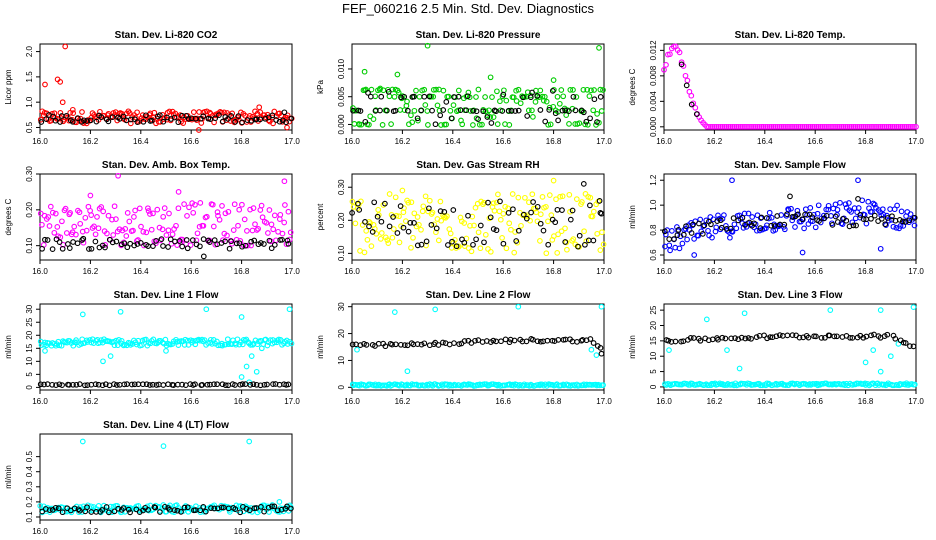 The image size is (936, 540). Describe the element at coordinates (477, 215) in the screenshot. I see `series-black` at that location.